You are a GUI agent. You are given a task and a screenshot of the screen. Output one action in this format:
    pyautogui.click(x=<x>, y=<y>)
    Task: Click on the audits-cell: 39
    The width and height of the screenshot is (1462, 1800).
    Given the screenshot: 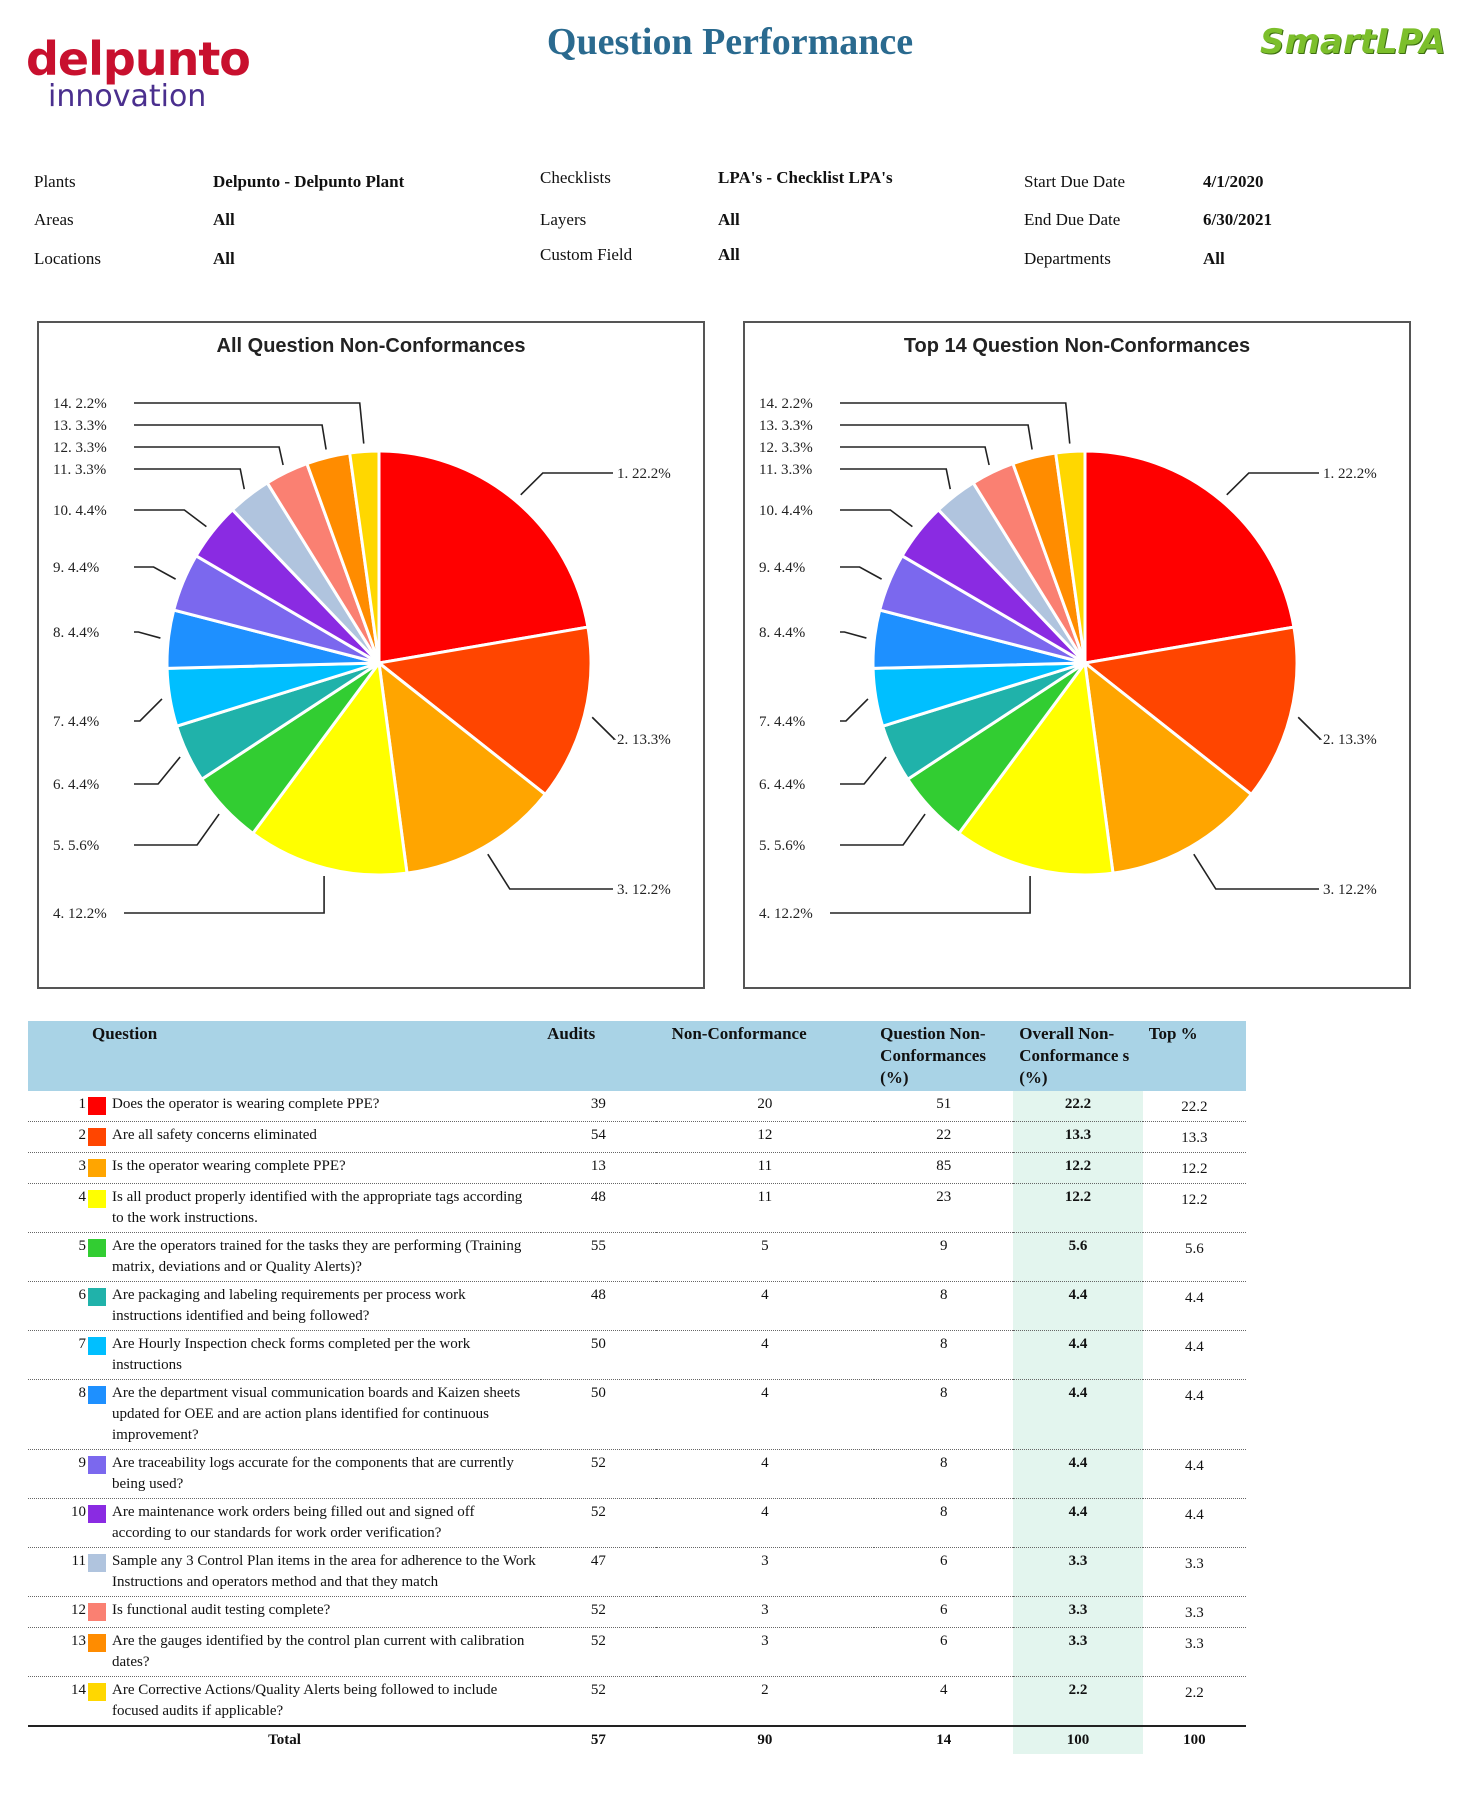 What is the action you would take?
    pyautogui.click(x=598, y=1106)
    